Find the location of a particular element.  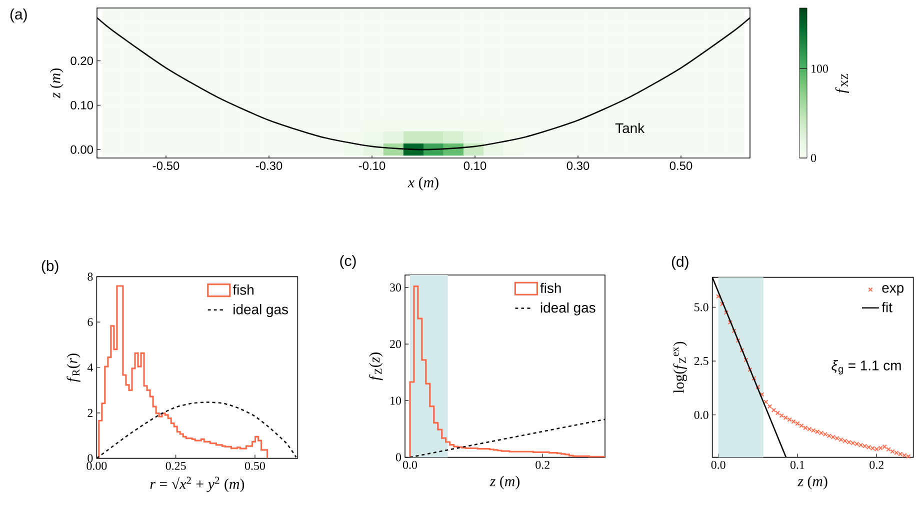

y-tick-label: 2.5 is located at coordinates (701, 361).